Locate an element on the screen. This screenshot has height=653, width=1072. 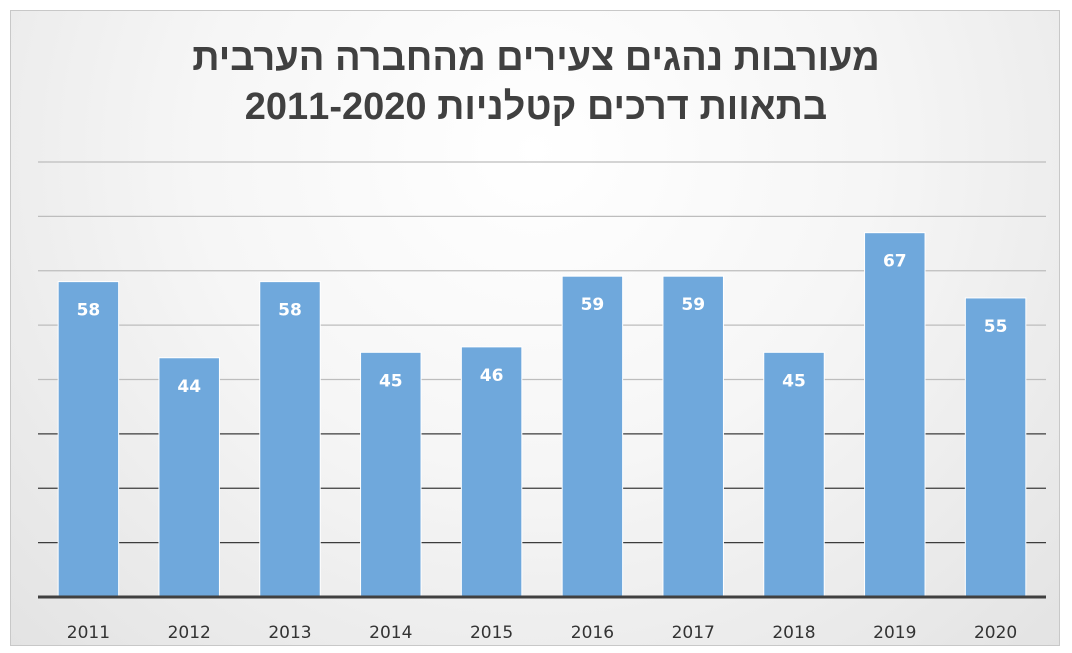
x-tick-label: 2017 is located at coordinates (693, 633).